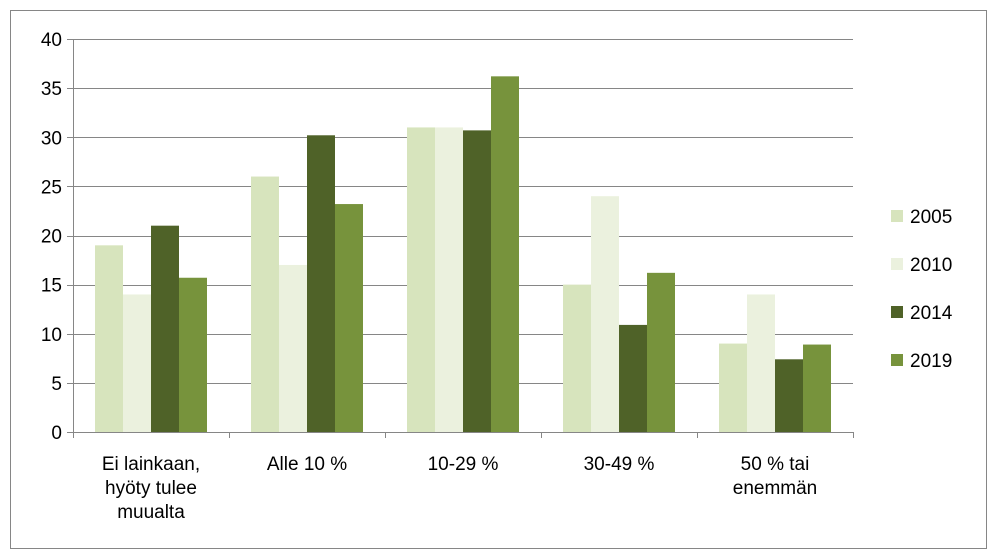 This screenshot has width=987, height=554. What do you see at coordinates (51, 138) in the screenshot?
I see `y-tick-label: 30` at bounding box center [51, 138].